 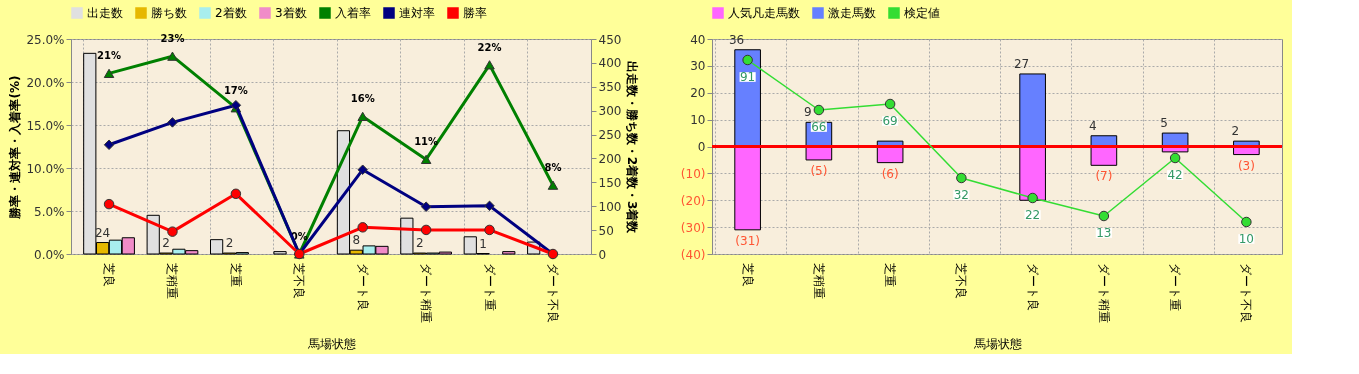 I want to click on y-tick-label: (20), so click(x=693, y=200).